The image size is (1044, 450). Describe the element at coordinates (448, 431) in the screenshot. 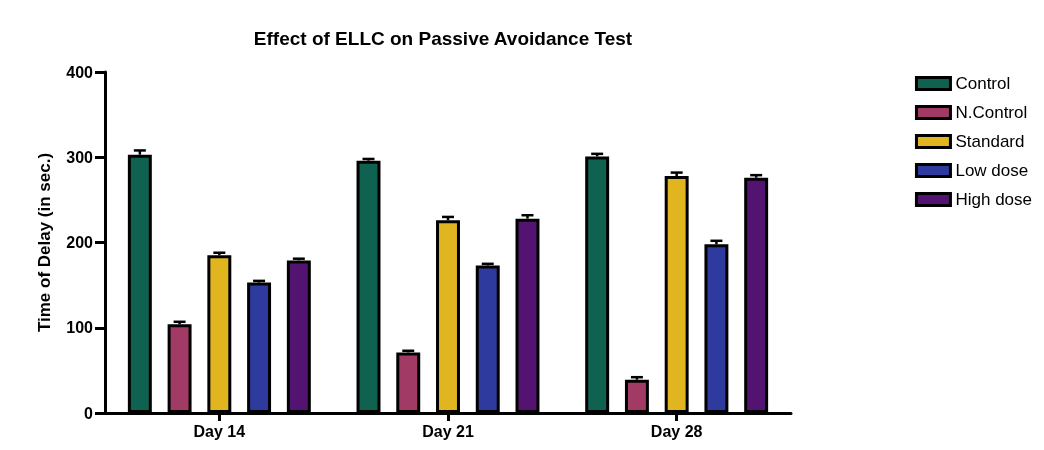

I see `x-tick-label: Day 21` at that location.